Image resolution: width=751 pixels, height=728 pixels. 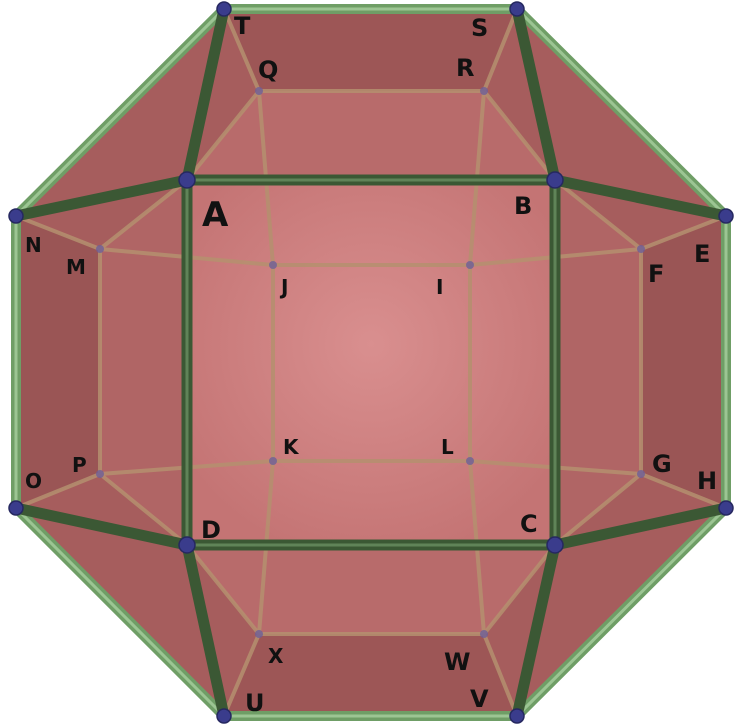 What do you see at coordinates (370, 675) in the screenshot?
I see `bottom-outer-face` at bounding box center [370, 675].